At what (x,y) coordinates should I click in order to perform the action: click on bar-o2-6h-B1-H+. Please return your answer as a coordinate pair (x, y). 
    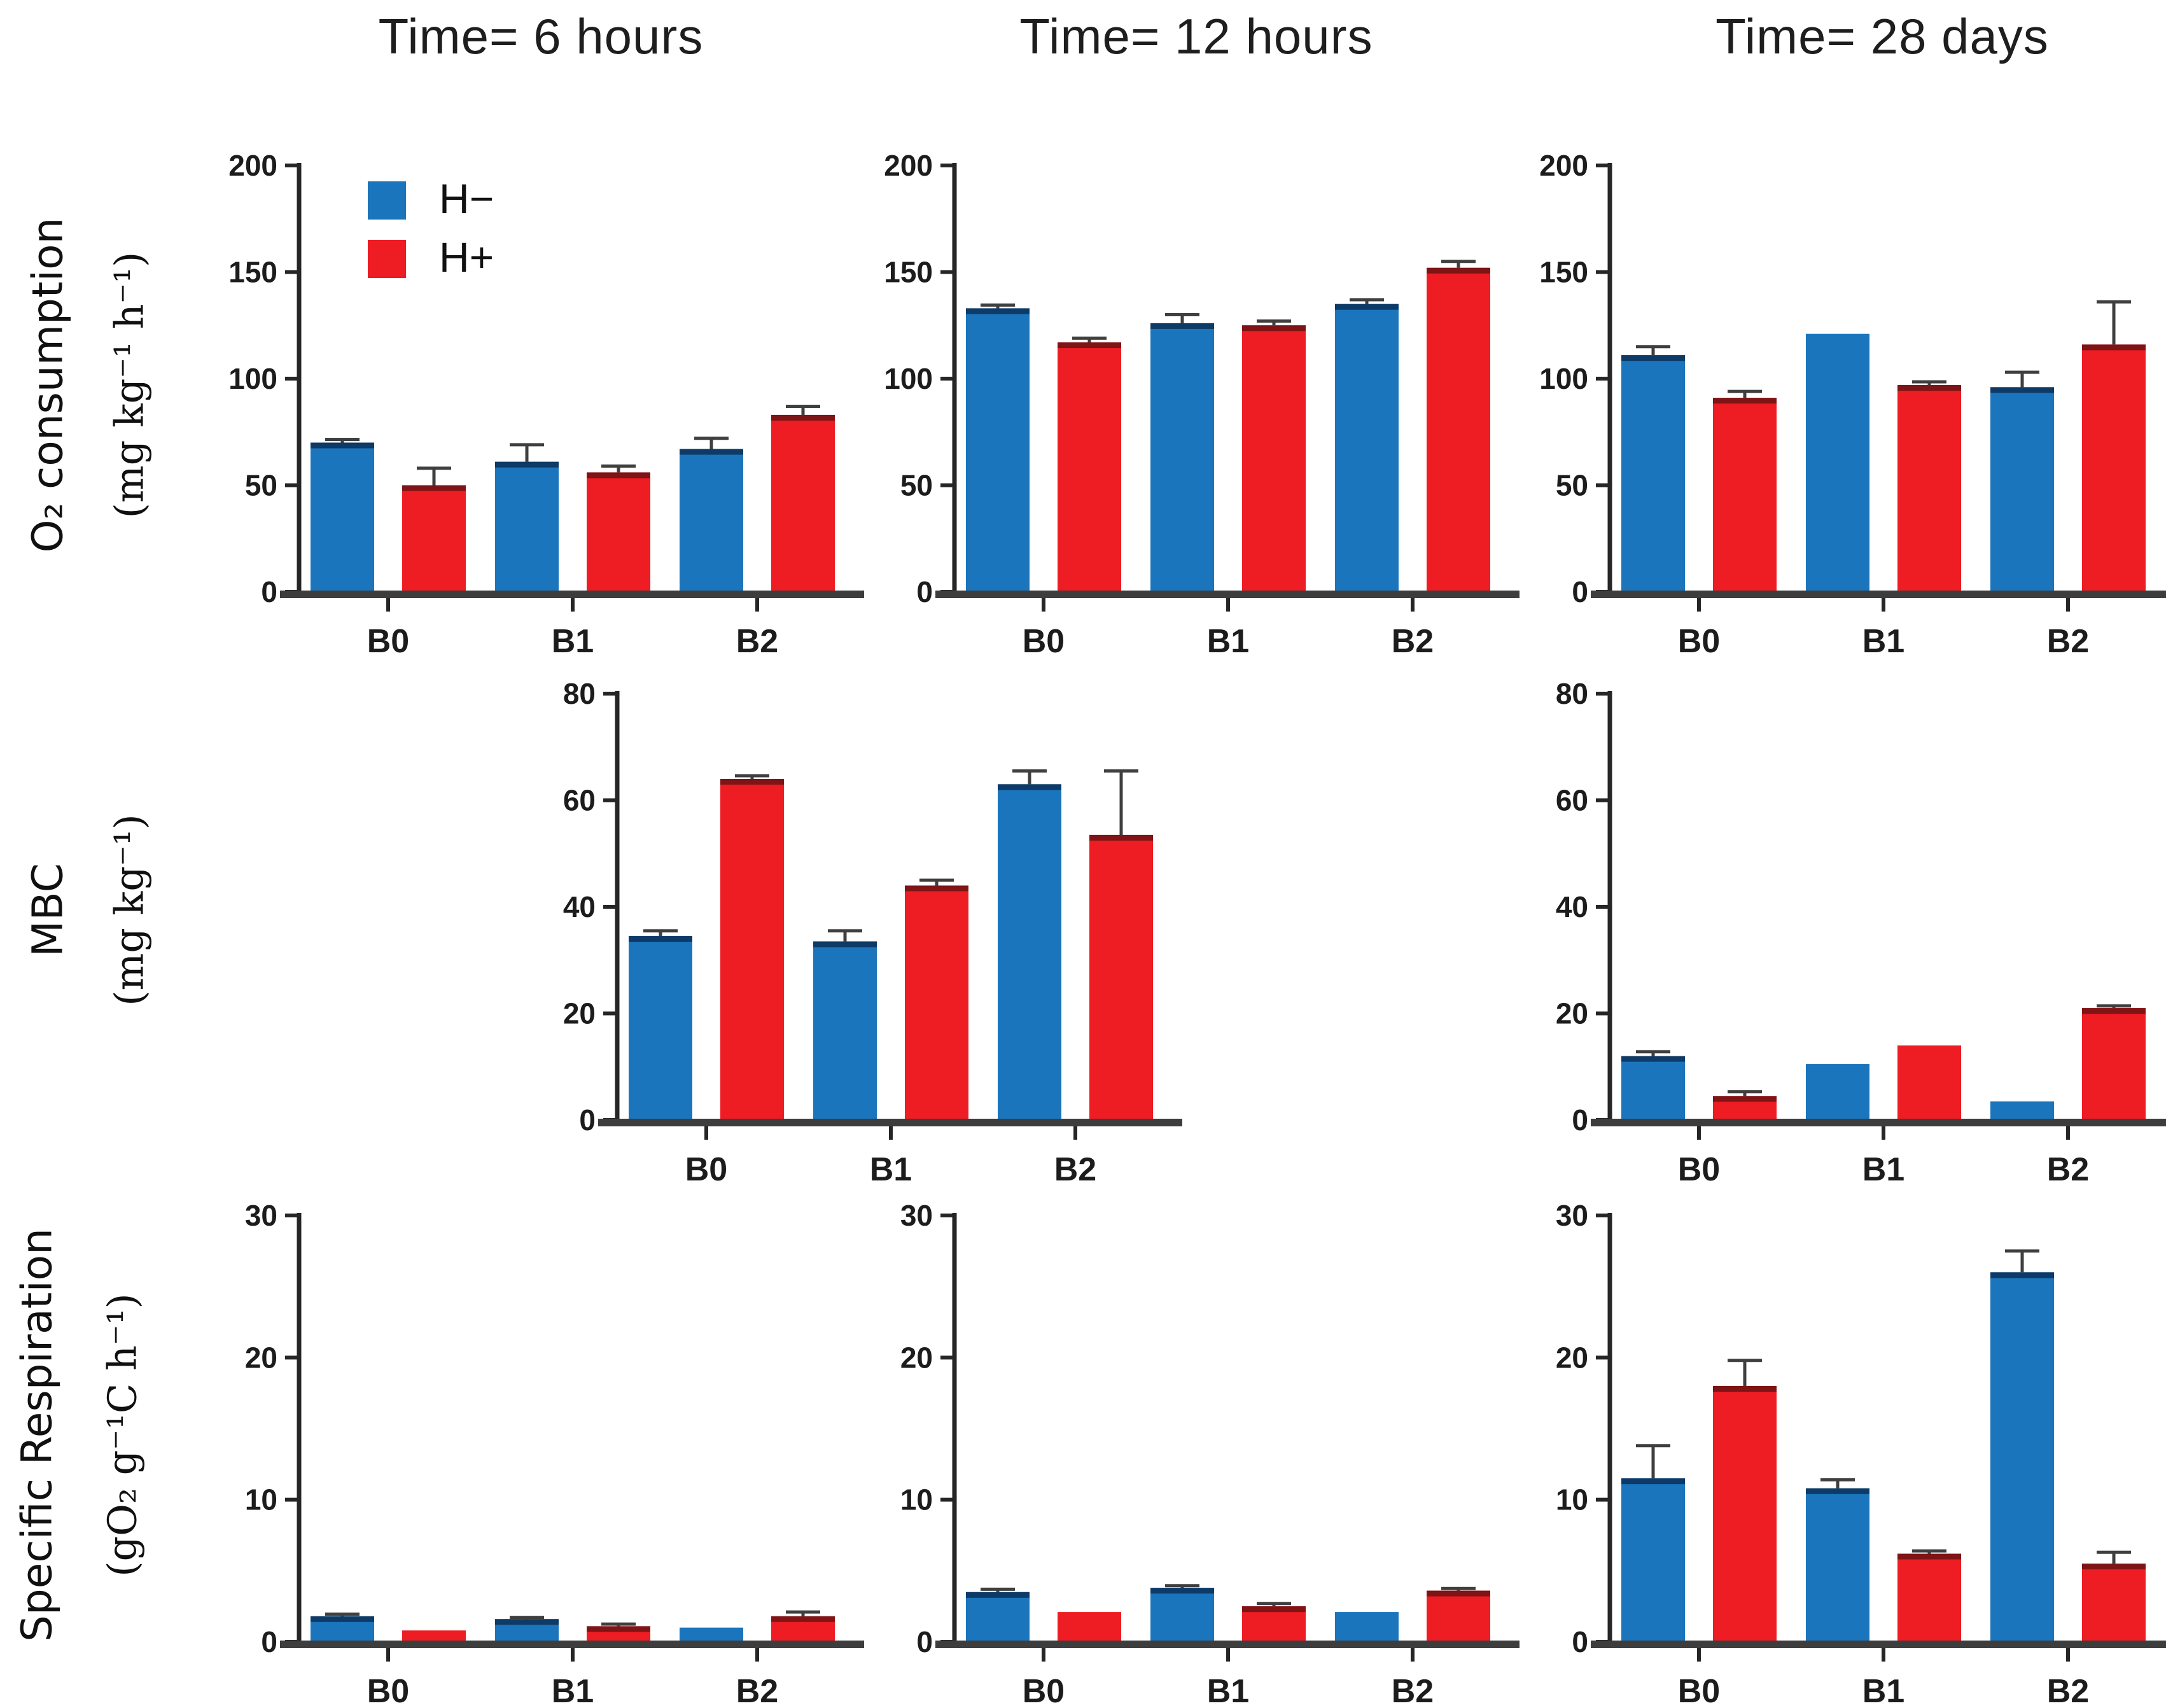
    Looking at the image, I should click on (618, 532).